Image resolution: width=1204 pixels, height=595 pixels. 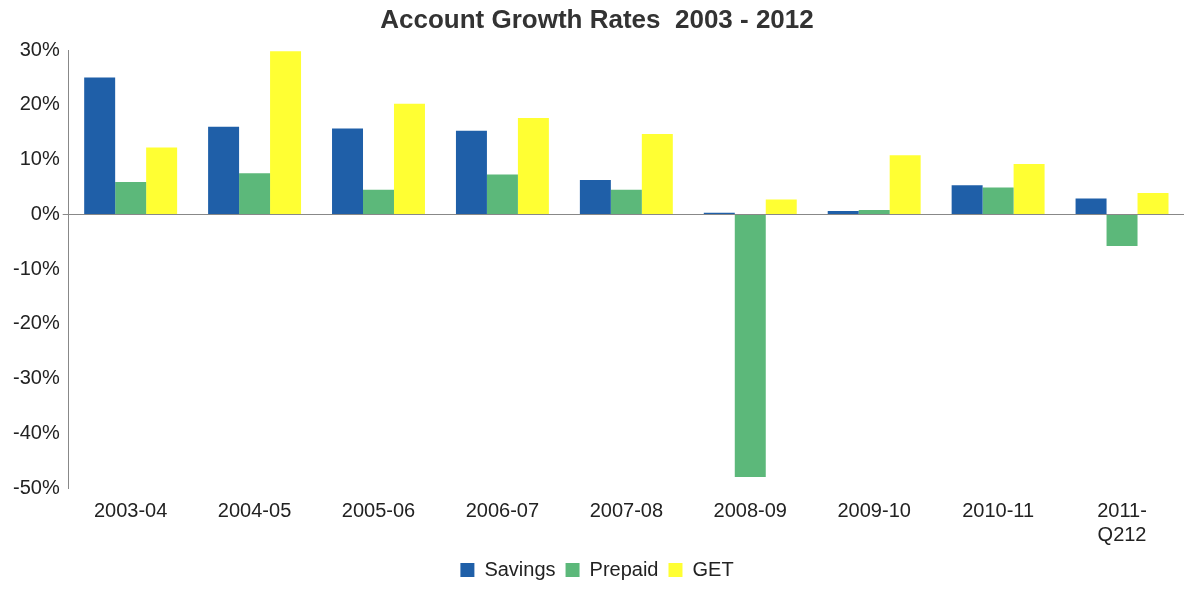 I want to click on x-tick-label: 2003-04, so click(x=130, y=509).